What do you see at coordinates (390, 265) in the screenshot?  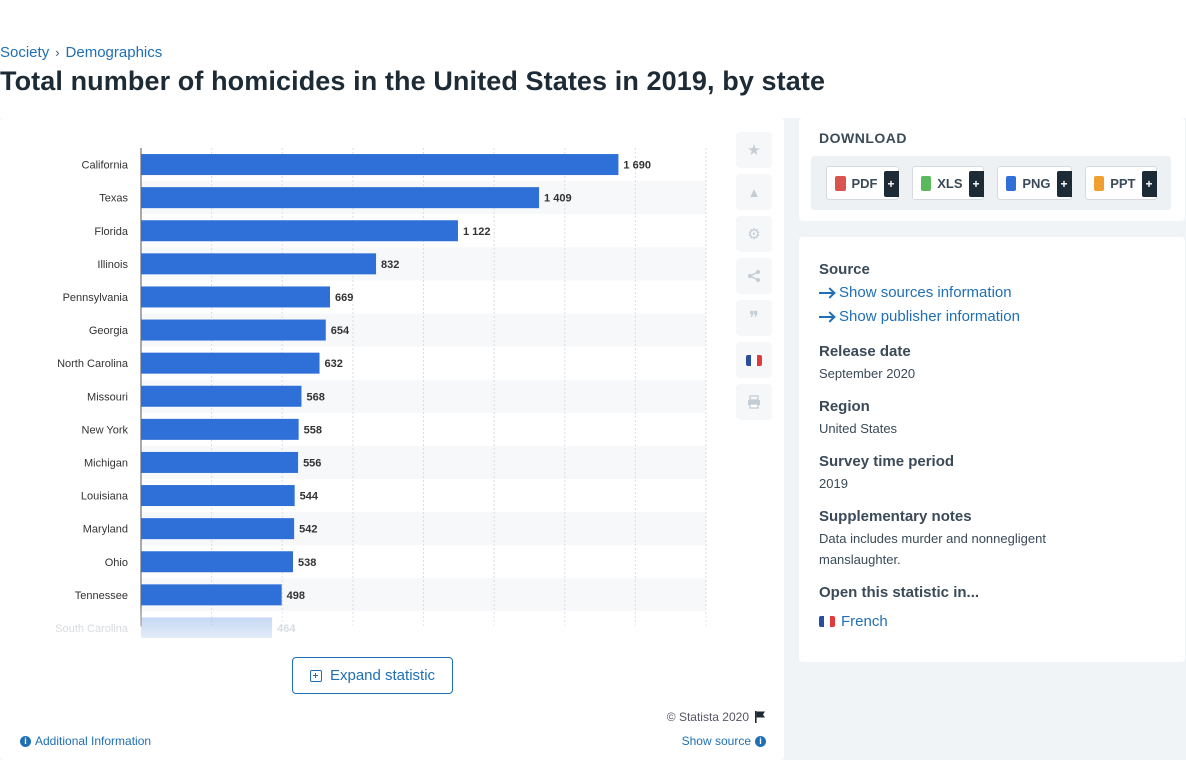 I see `value-label: 832` at bounding box center [390, 265].